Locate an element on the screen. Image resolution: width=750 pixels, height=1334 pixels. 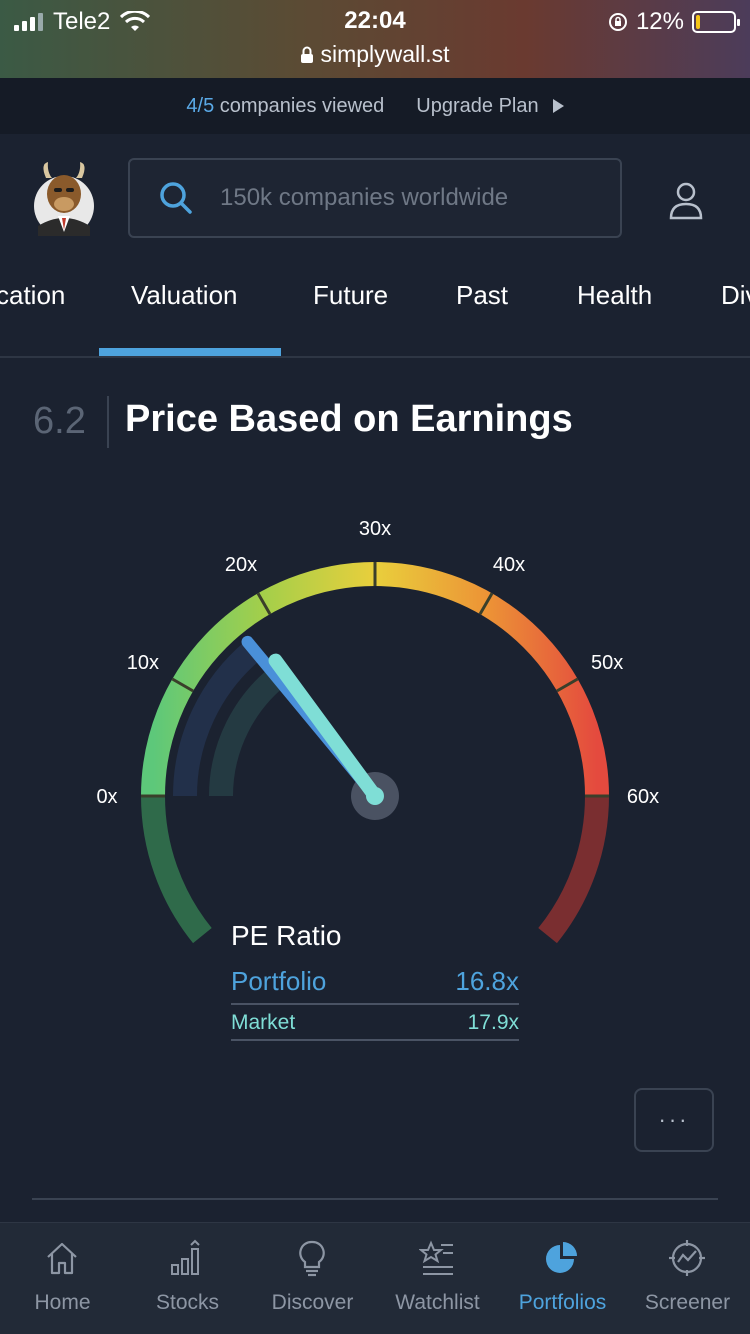
nav-home: Home is located at coordinates (62, 1278).